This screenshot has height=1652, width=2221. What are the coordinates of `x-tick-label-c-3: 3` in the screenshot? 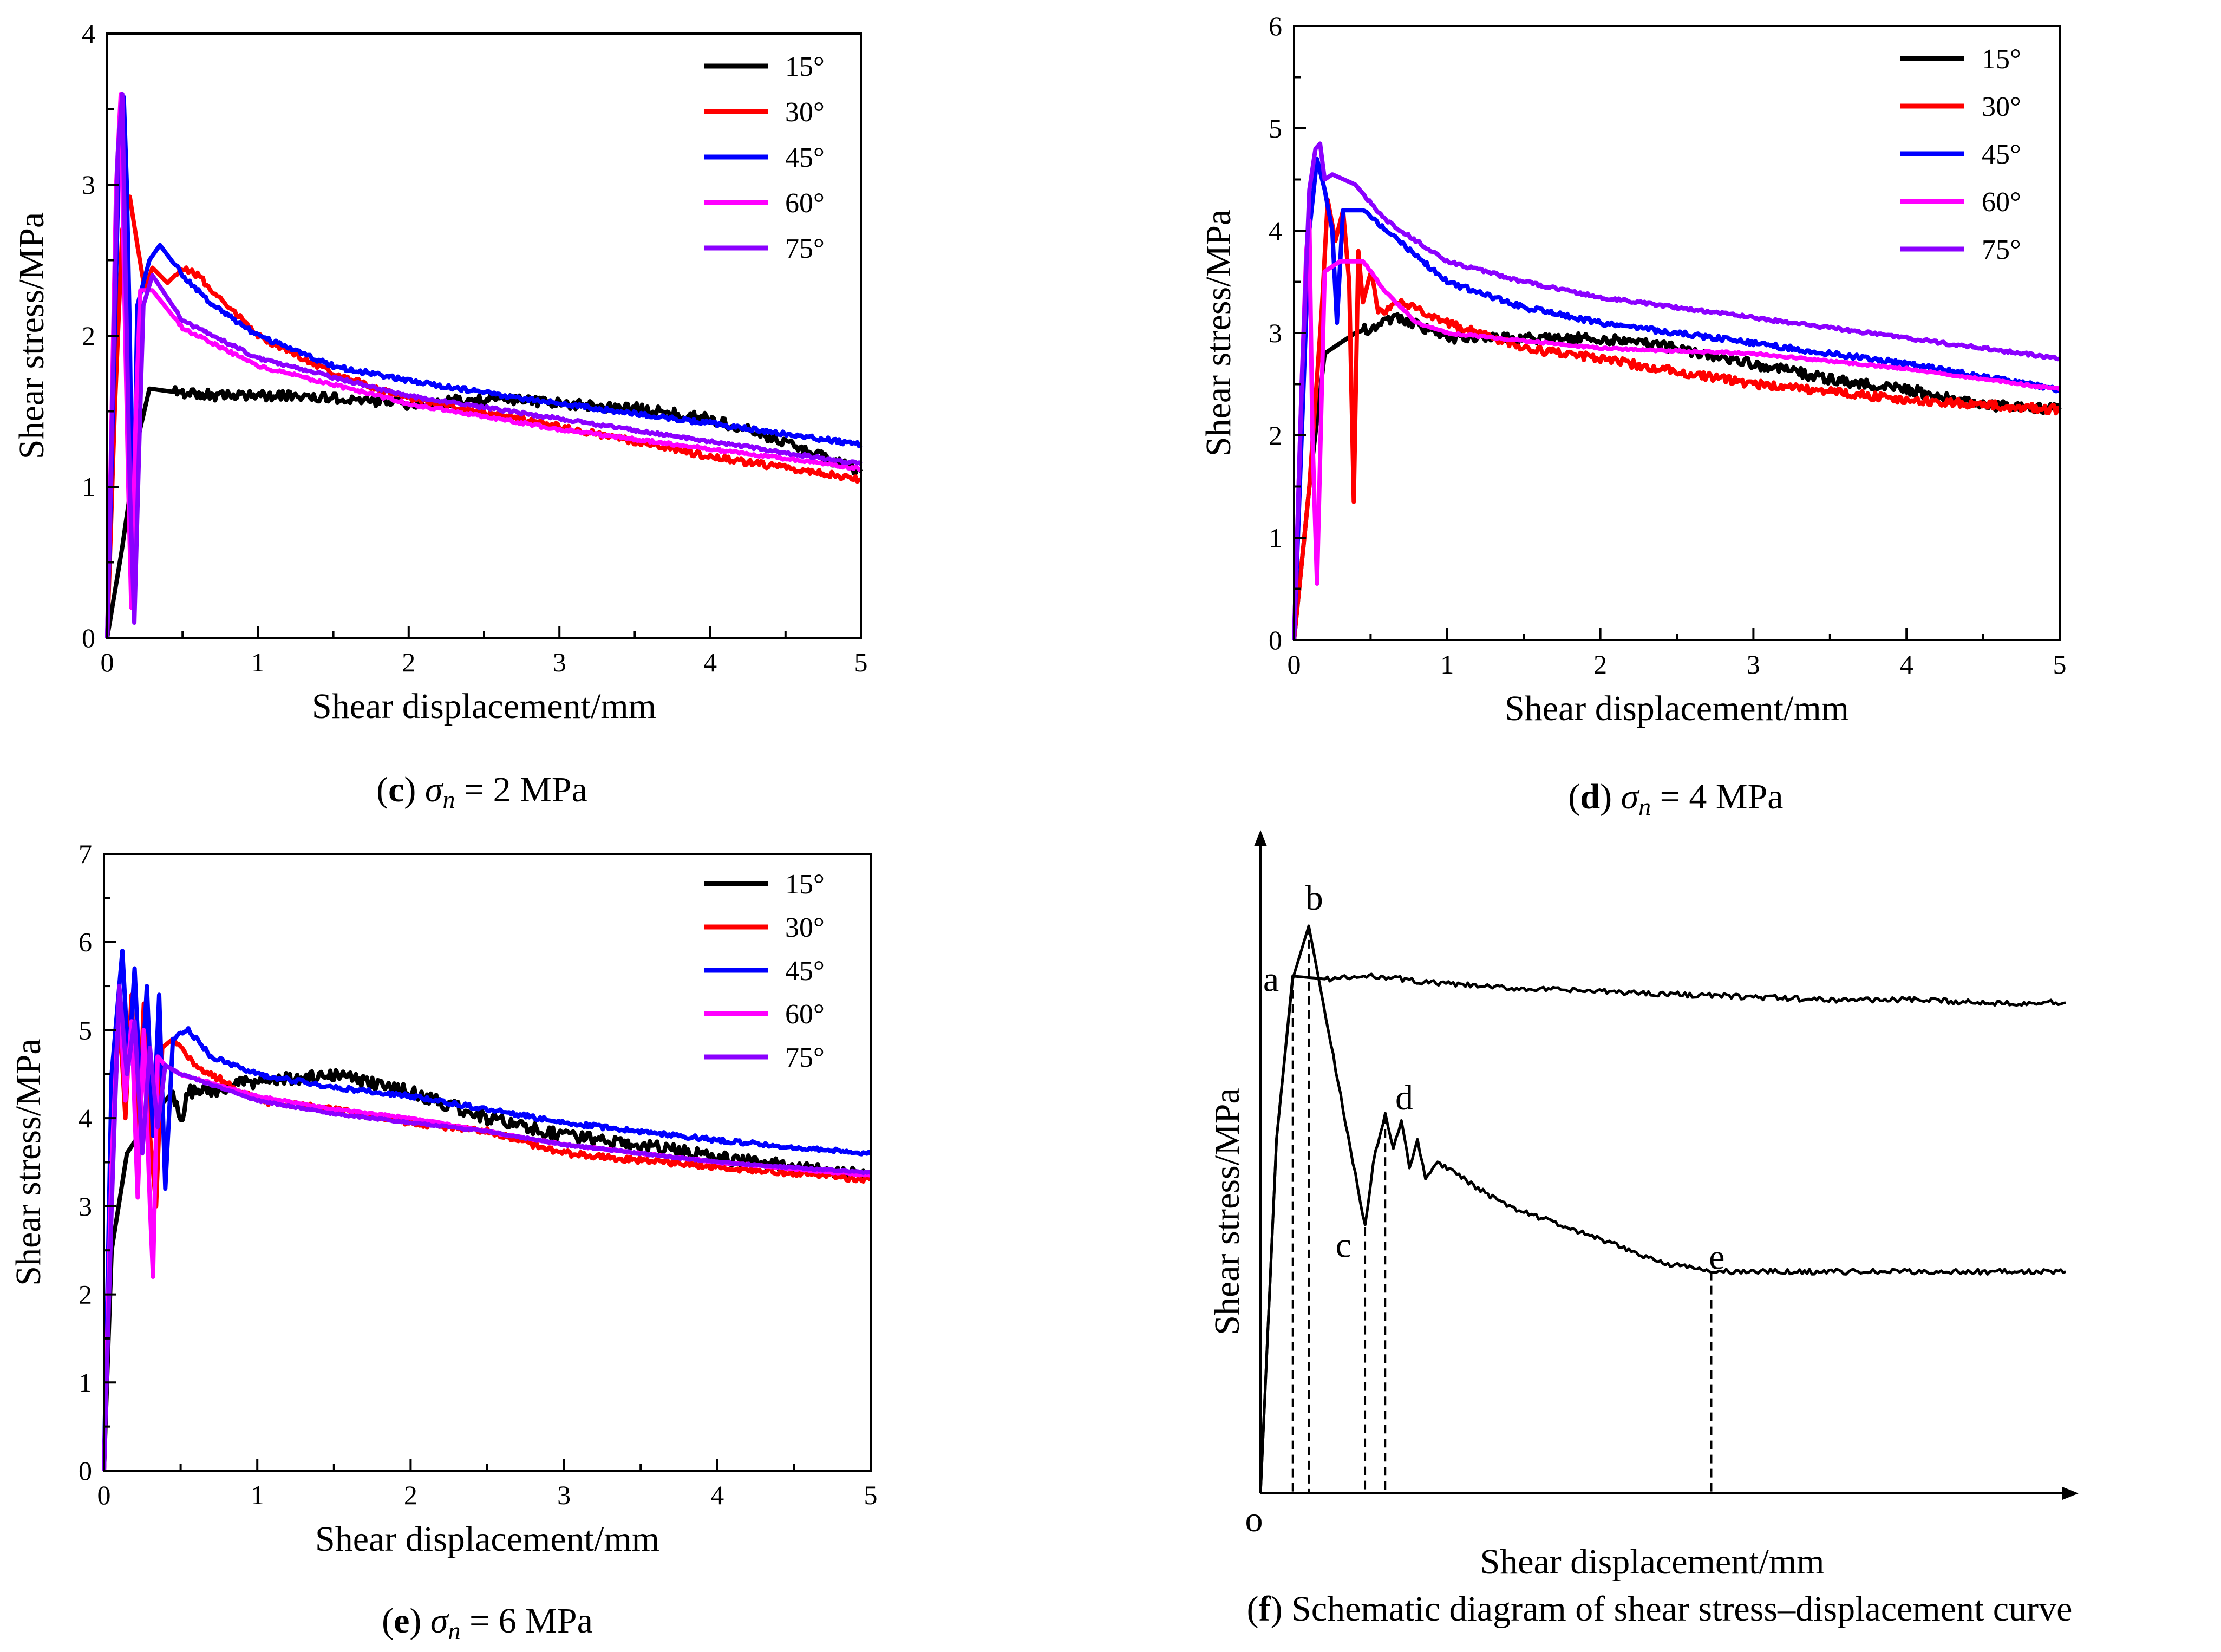 It's located at (559, 662).